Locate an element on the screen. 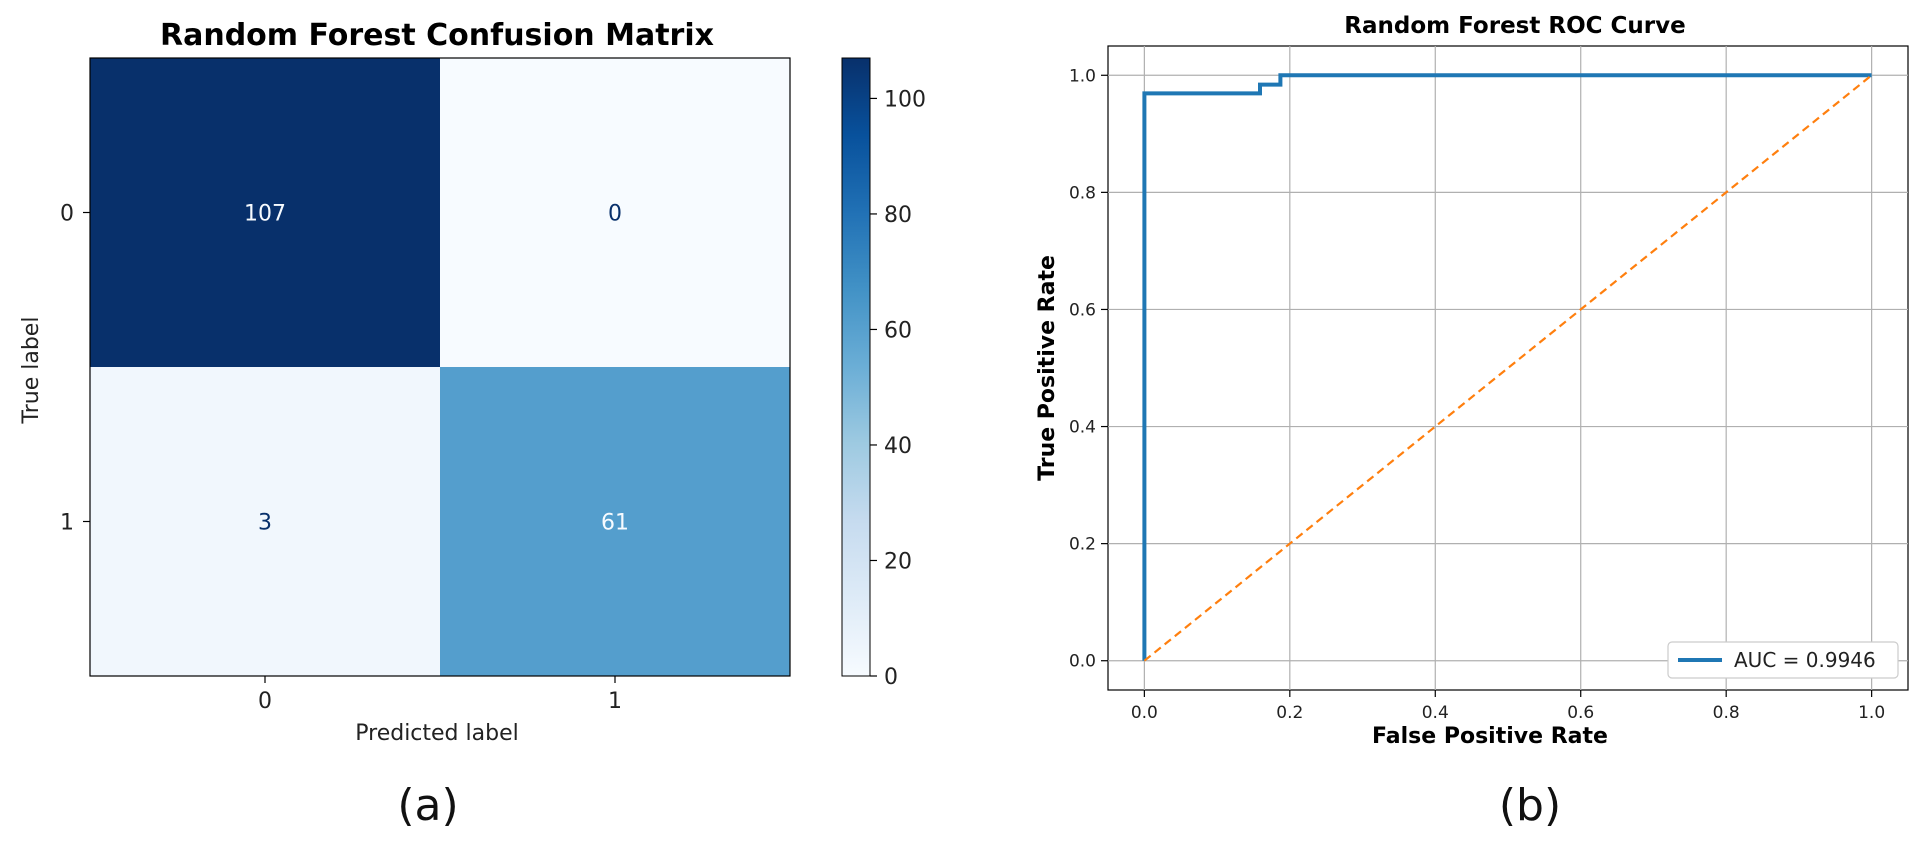 Image resolution: width=1920 pixels, height=864 pixels. roc-y-tick-label-0.2: 0.2 is located at coordinates (1082, 545).